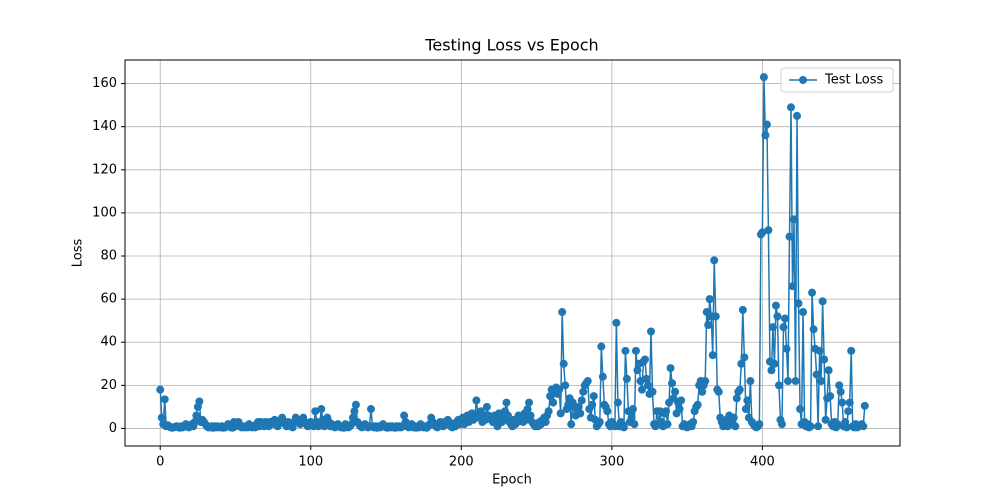 The width and height of the screenshot is (1000, 500). What do you see at coordinates (511, 45) in the screenshot?
I see `chart-title: Testing Loss vs Epoch` at bounding box center [511, 45].